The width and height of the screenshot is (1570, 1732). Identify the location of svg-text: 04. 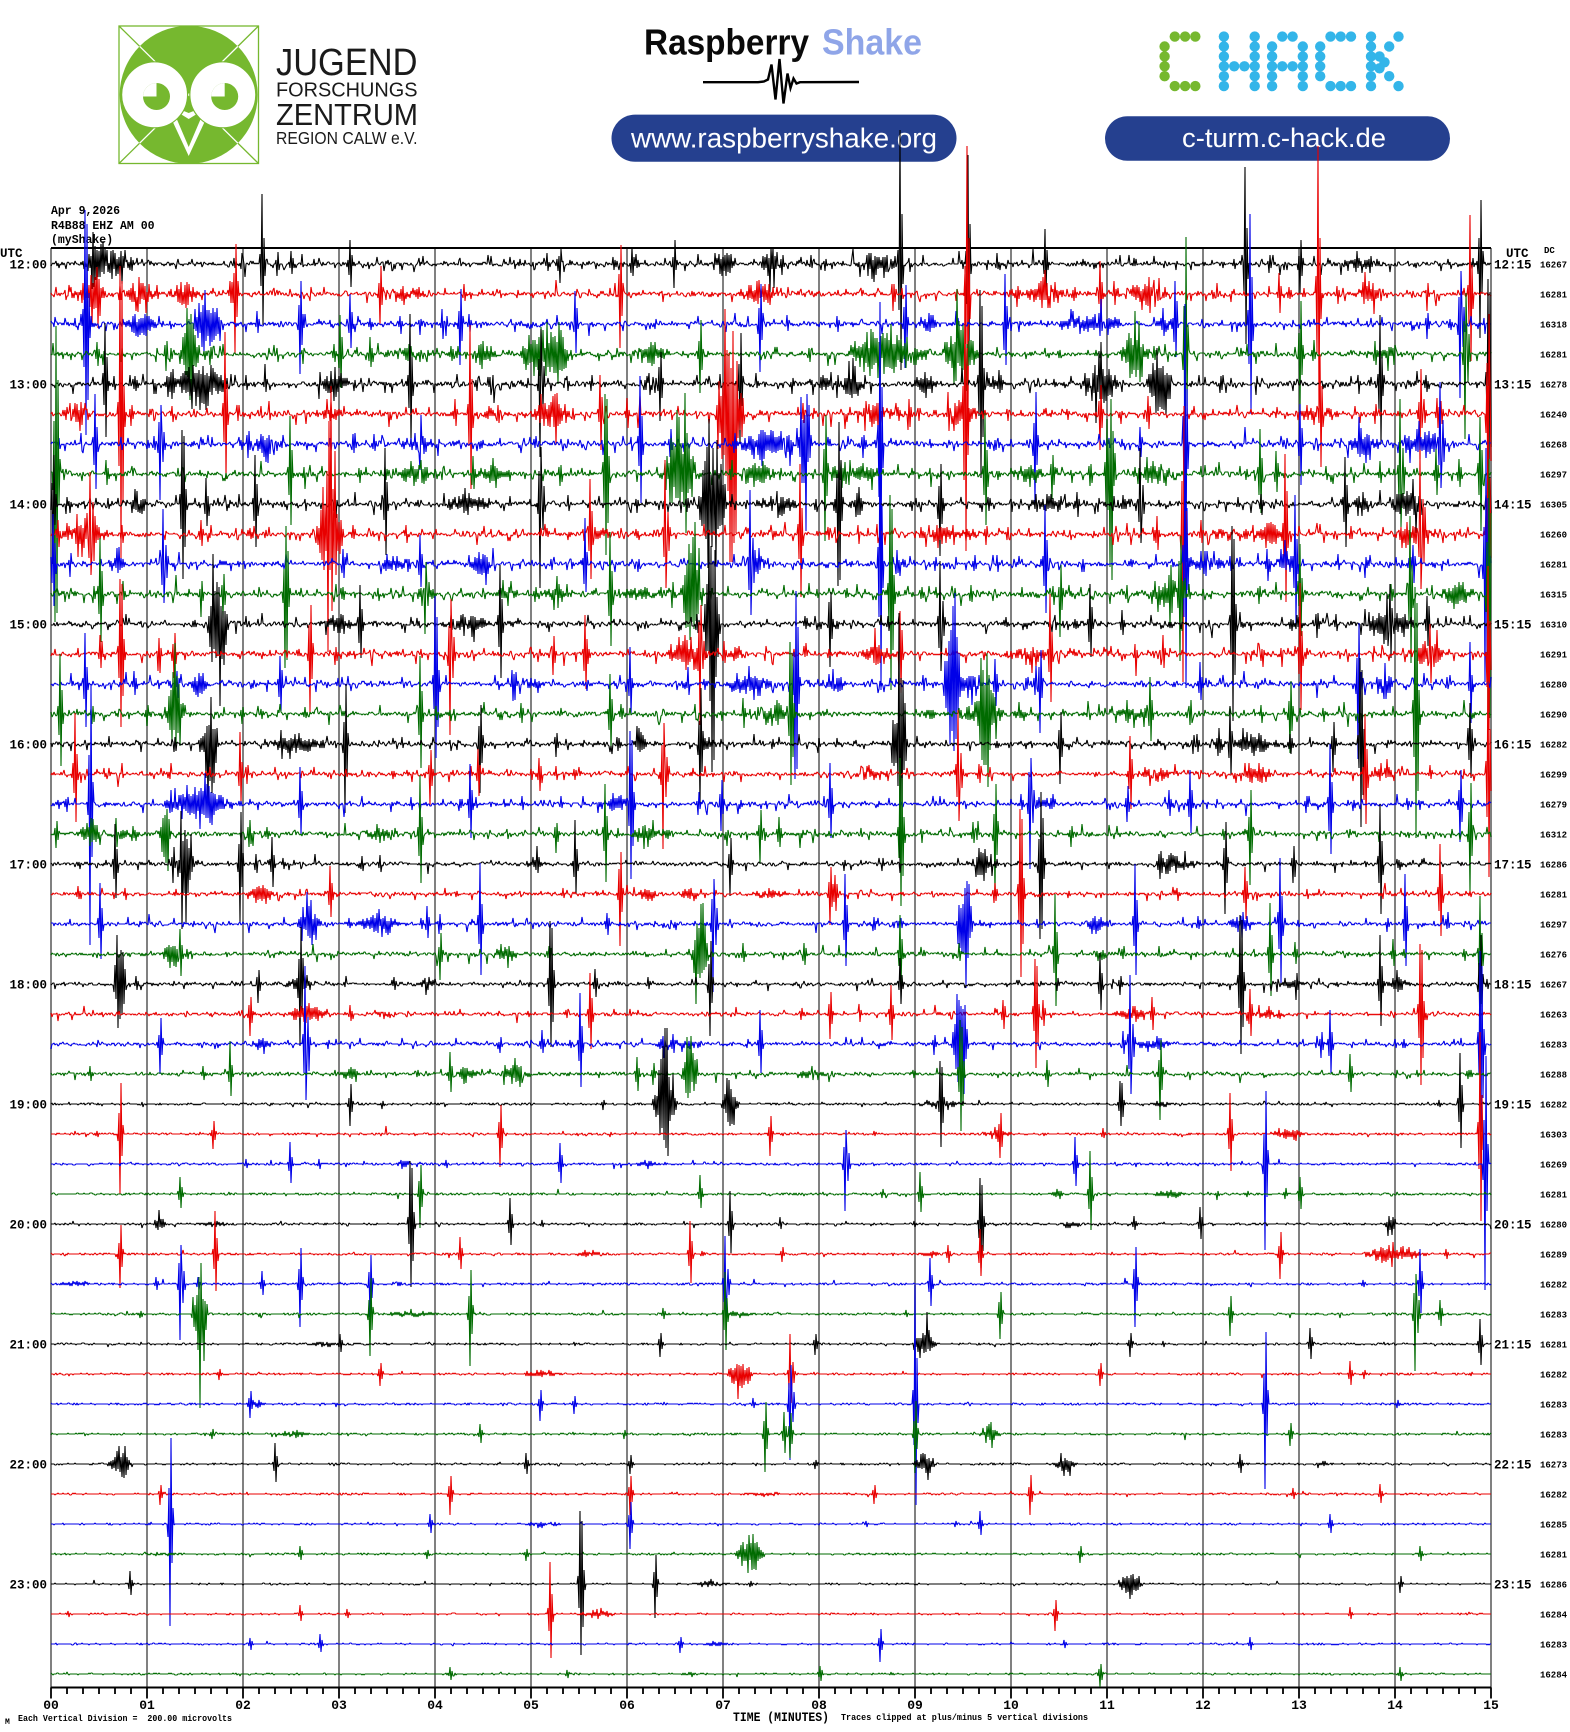
(435, 1705).